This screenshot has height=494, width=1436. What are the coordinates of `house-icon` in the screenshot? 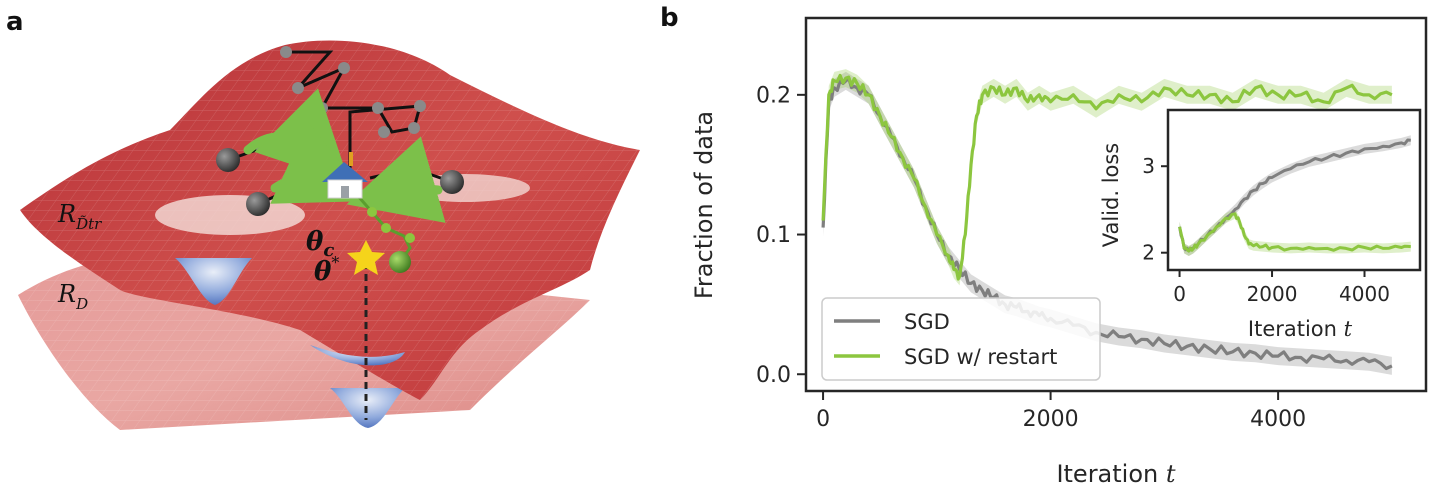 It's located at (345, 175).